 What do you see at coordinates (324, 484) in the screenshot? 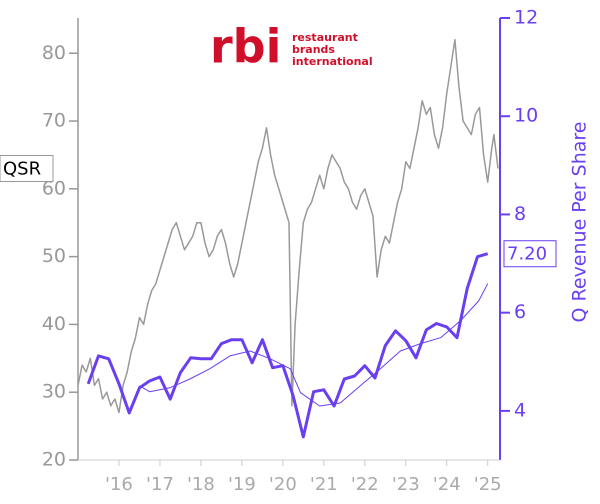
I see `x-tick-label: '21` at bounding box center [324, 484].